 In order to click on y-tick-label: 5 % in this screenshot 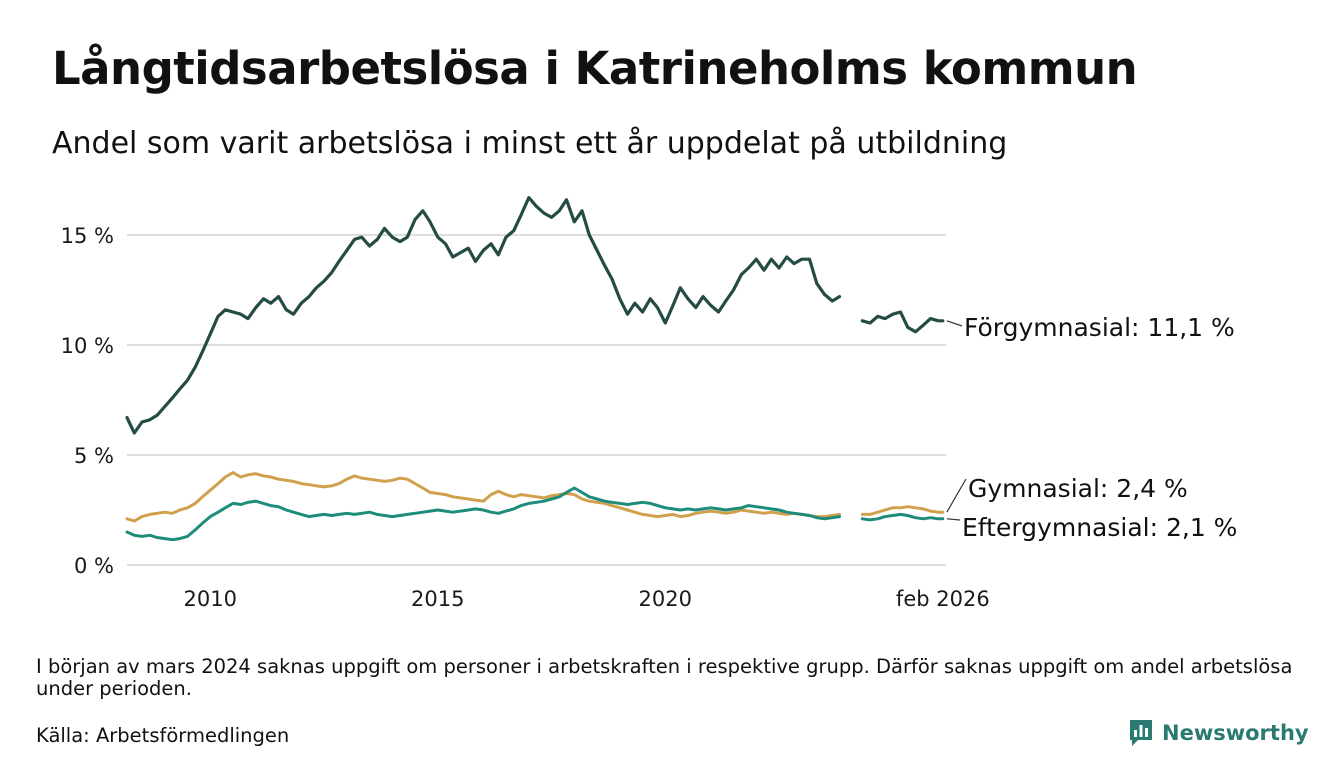, I will do `click(94, 456)`.